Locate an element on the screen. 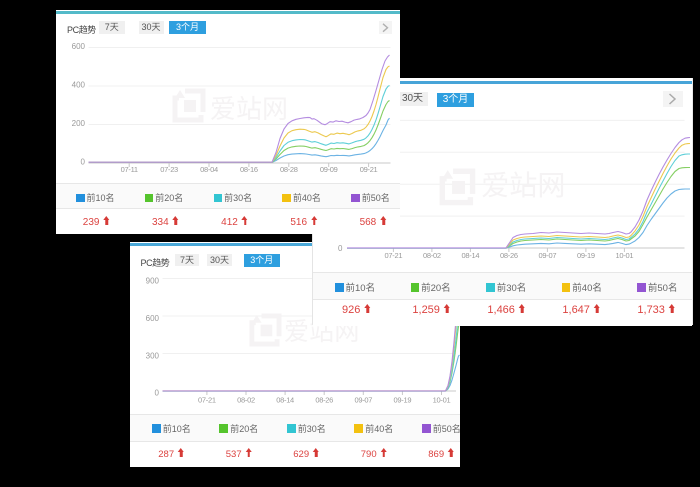 This screenshot has width=700, height=487. svg-text: 08-04 is located at coordinates (209, 169).